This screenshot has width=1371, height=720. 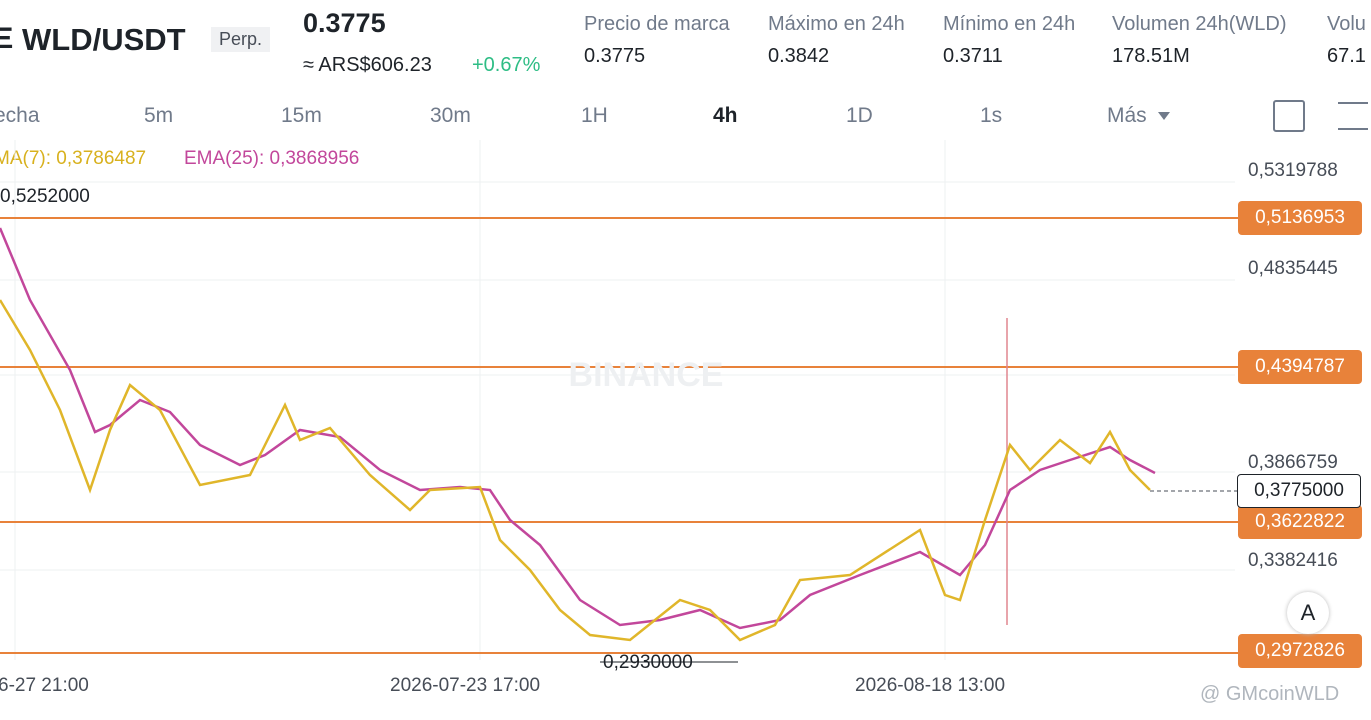 What do you see at coordinates (1293, 268) in the screenshot?
I see `price-axis-label: 0,4835445` at bounding box center [1293, 268].